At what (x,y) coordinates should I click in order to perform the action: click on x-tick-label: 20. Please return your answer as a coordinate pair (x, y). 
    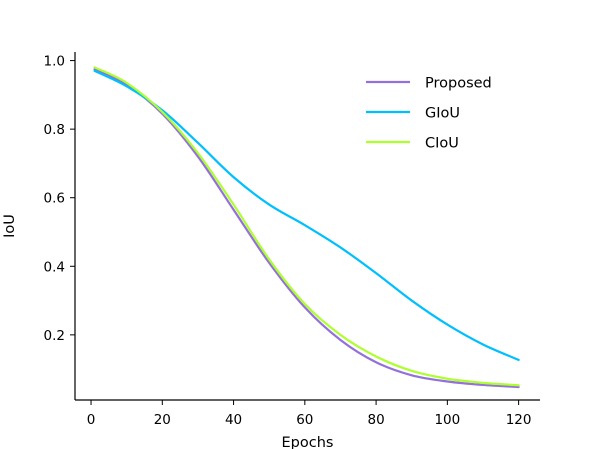
    Looking at the image, I should click on (162, 420).